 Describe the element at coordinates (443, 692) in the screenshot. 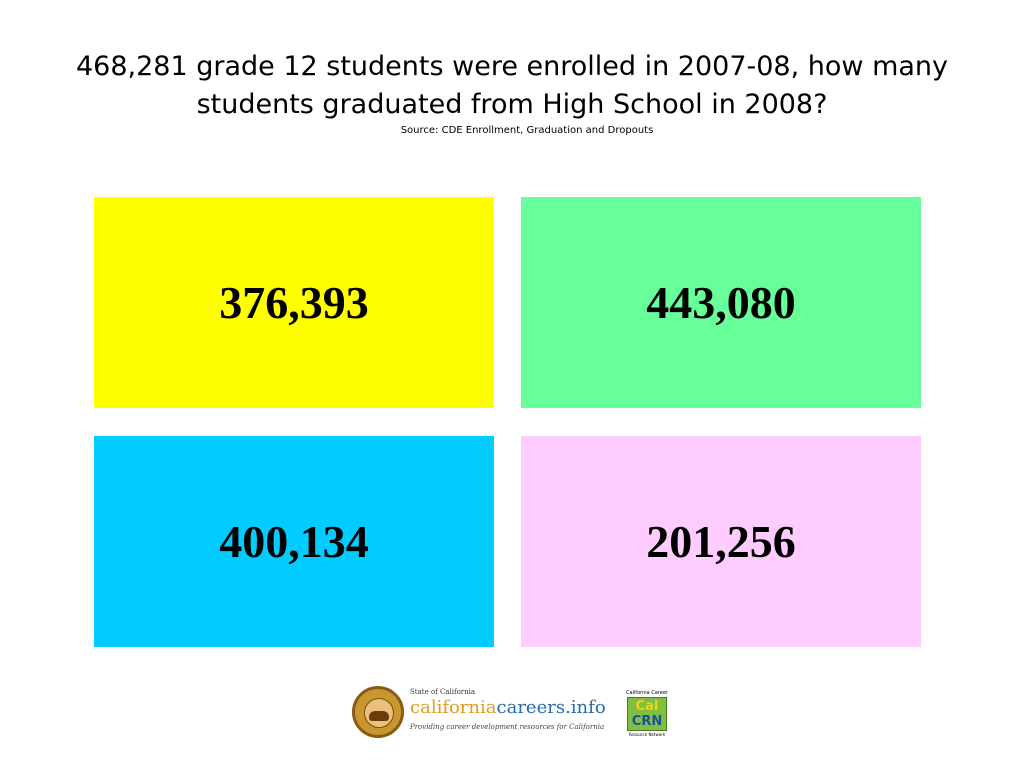

I see `state-label: State of California` at that location.